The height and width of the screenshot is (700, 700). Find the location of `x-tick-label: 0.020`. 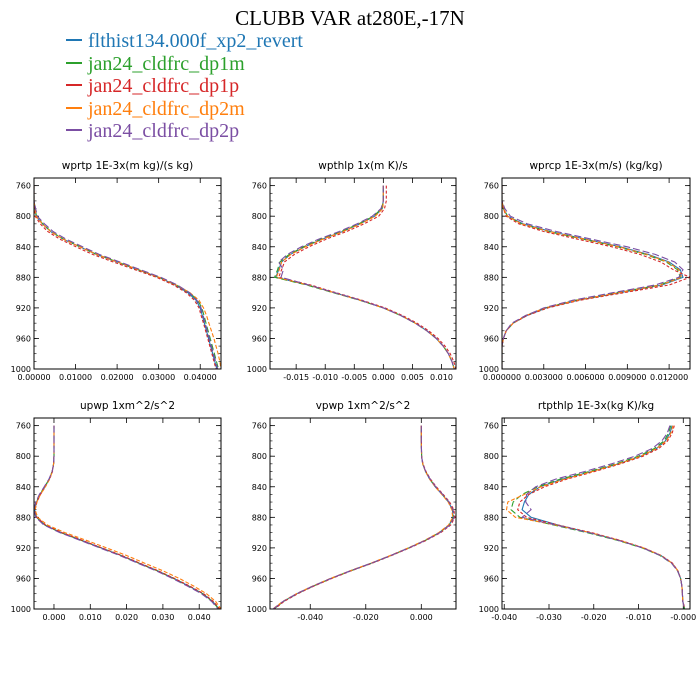

x-tick-label: 0.020 is located at coordinates (126, 617).